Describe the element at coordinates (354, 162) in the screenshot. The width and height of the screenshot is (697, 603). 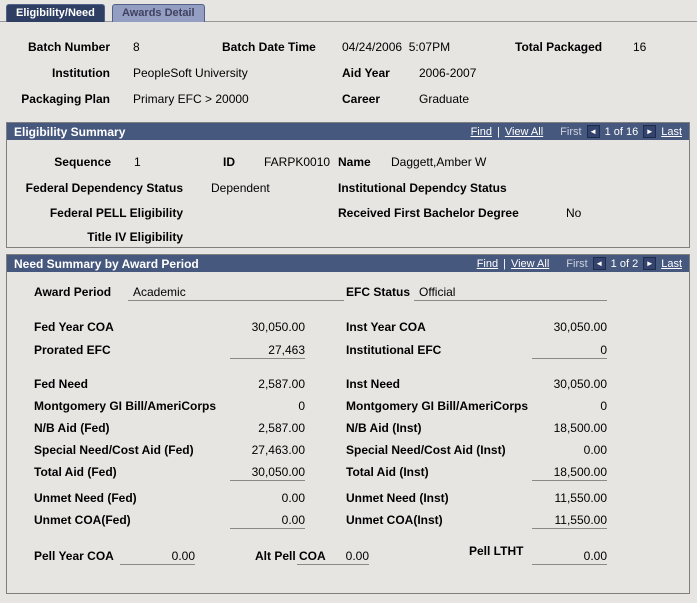
I see `name-label: Name` at that location.